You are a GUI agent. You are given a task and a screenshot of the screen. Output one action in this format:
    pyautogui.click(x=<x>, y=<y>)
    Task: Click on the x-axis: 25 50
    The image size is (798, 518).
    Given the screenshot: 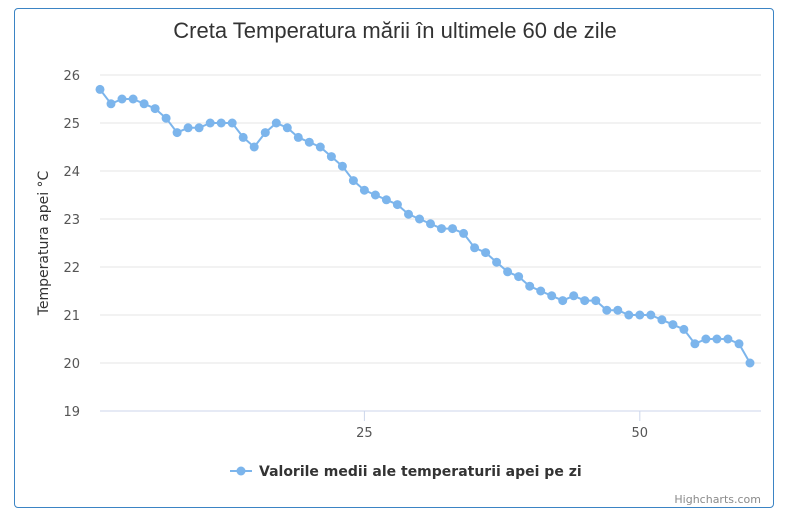 What is the action you would take?
    pyautogui.click(x=430, y=425)
    